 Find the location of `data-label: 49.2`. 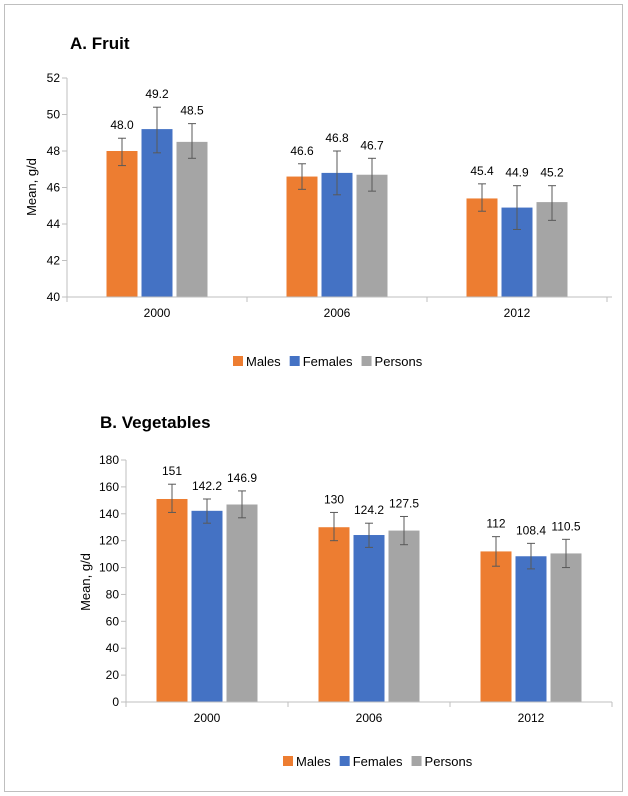

data-label: 49.2 is located at coordinates (157, 94).